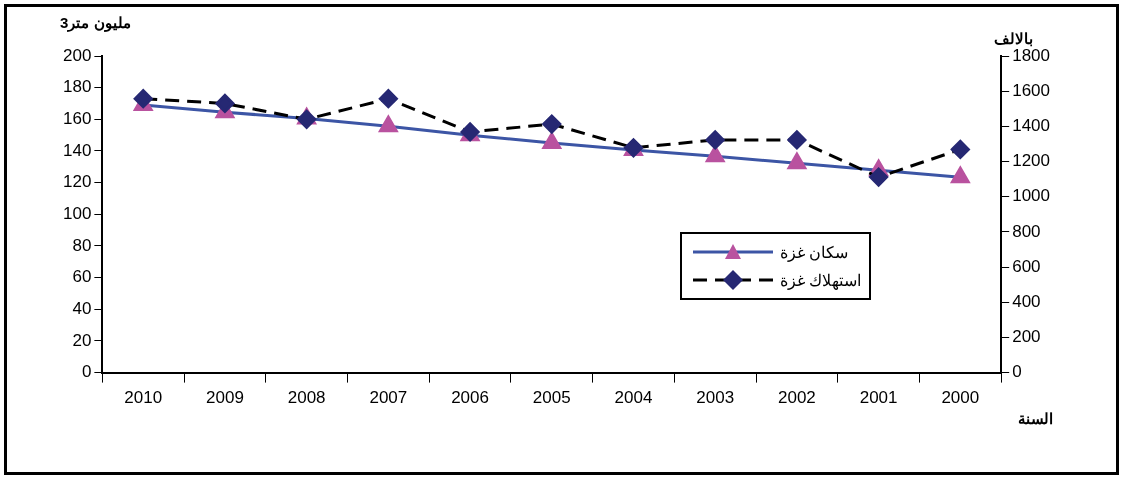 The width and height of the screenshot is (1123, 477). Describe the element at coordinates (633, 398) in the screenshot. I see `x-tick-label: 2004` at that location.